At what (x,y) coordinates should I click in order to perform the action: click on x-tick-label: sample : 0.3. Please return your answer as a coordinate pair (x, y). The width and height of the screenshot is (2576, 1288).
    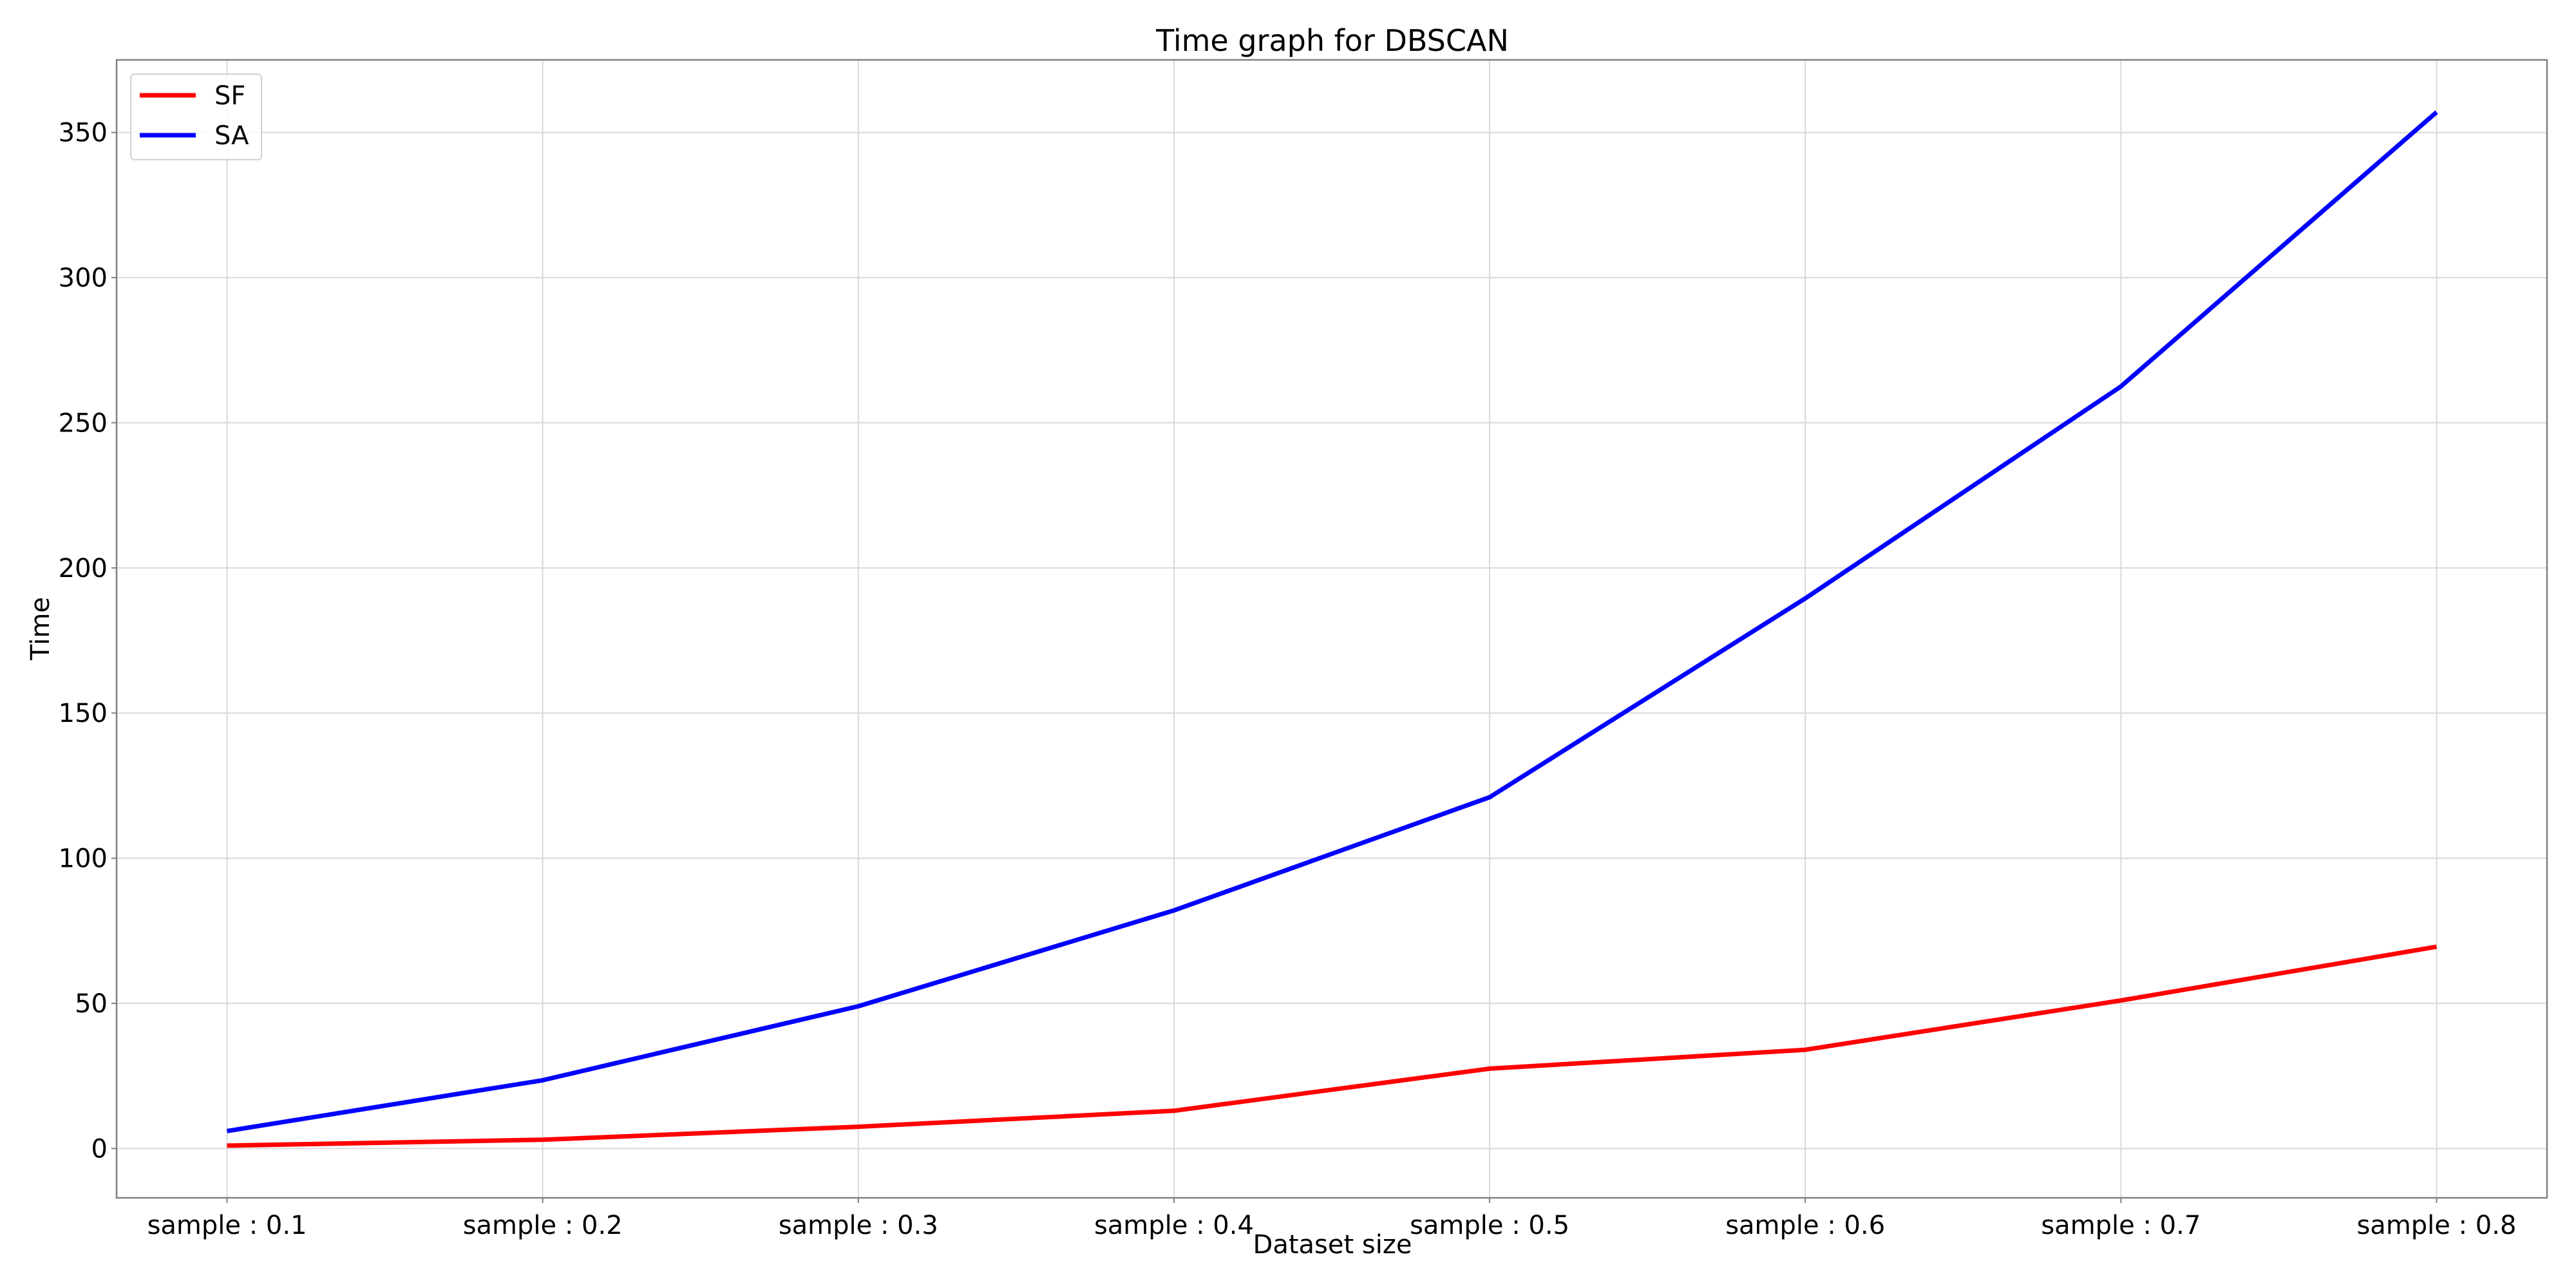
    Looking at the image, I should click on (858, 1225).